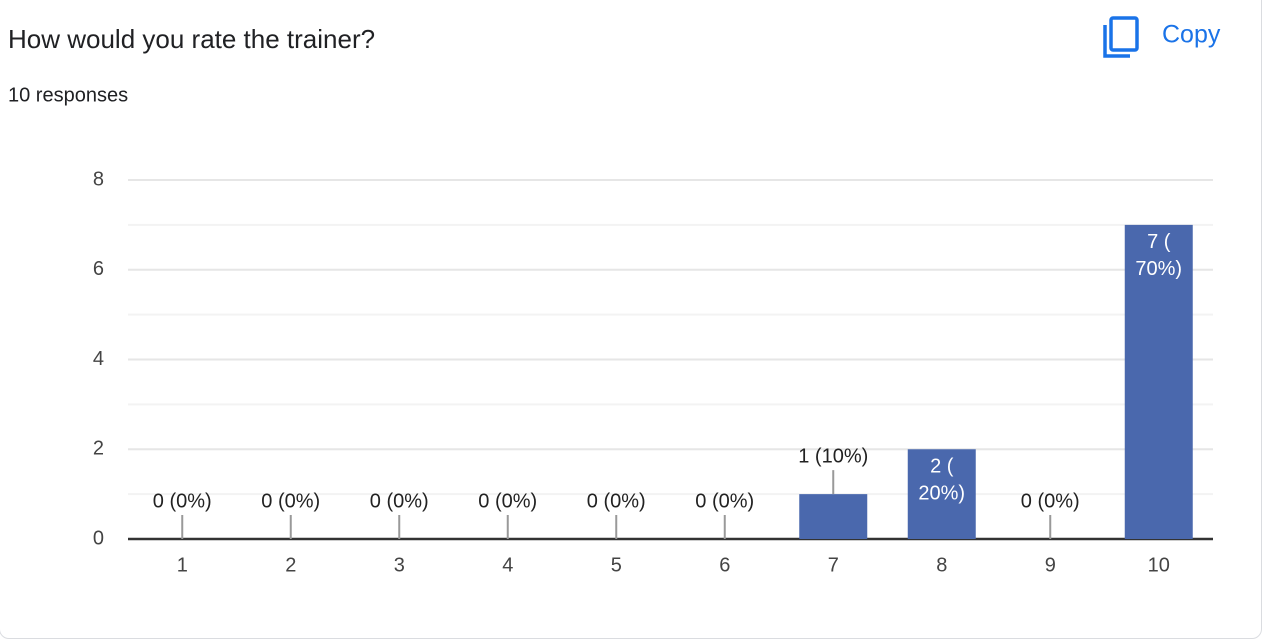 The width and height of the screenshot is (1265, 641). What do you see at coordinates (98, 449) in the screenshot?
I see `y-tick-label: 2` at bounding box center [98, 449].